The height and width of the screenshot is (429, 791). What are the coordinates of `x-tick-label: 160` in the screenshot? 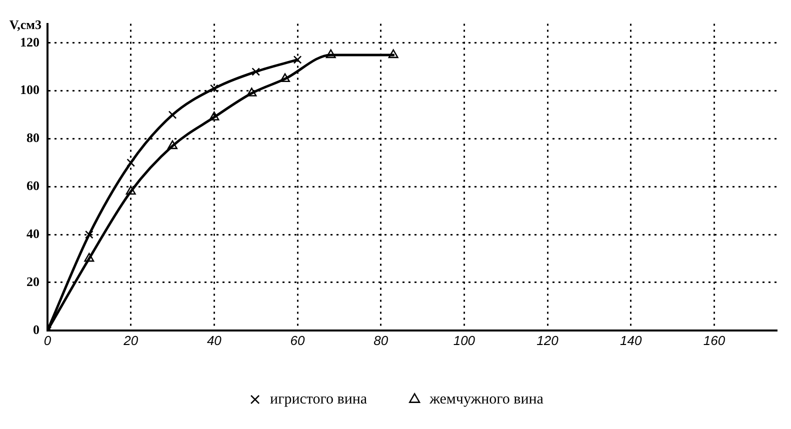 It's located at (714, 340).